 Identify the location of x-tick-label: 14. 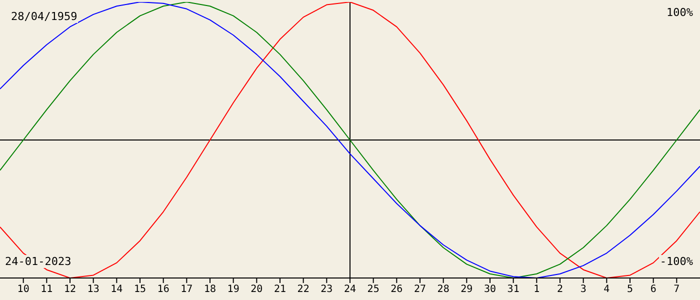
(116, 290).